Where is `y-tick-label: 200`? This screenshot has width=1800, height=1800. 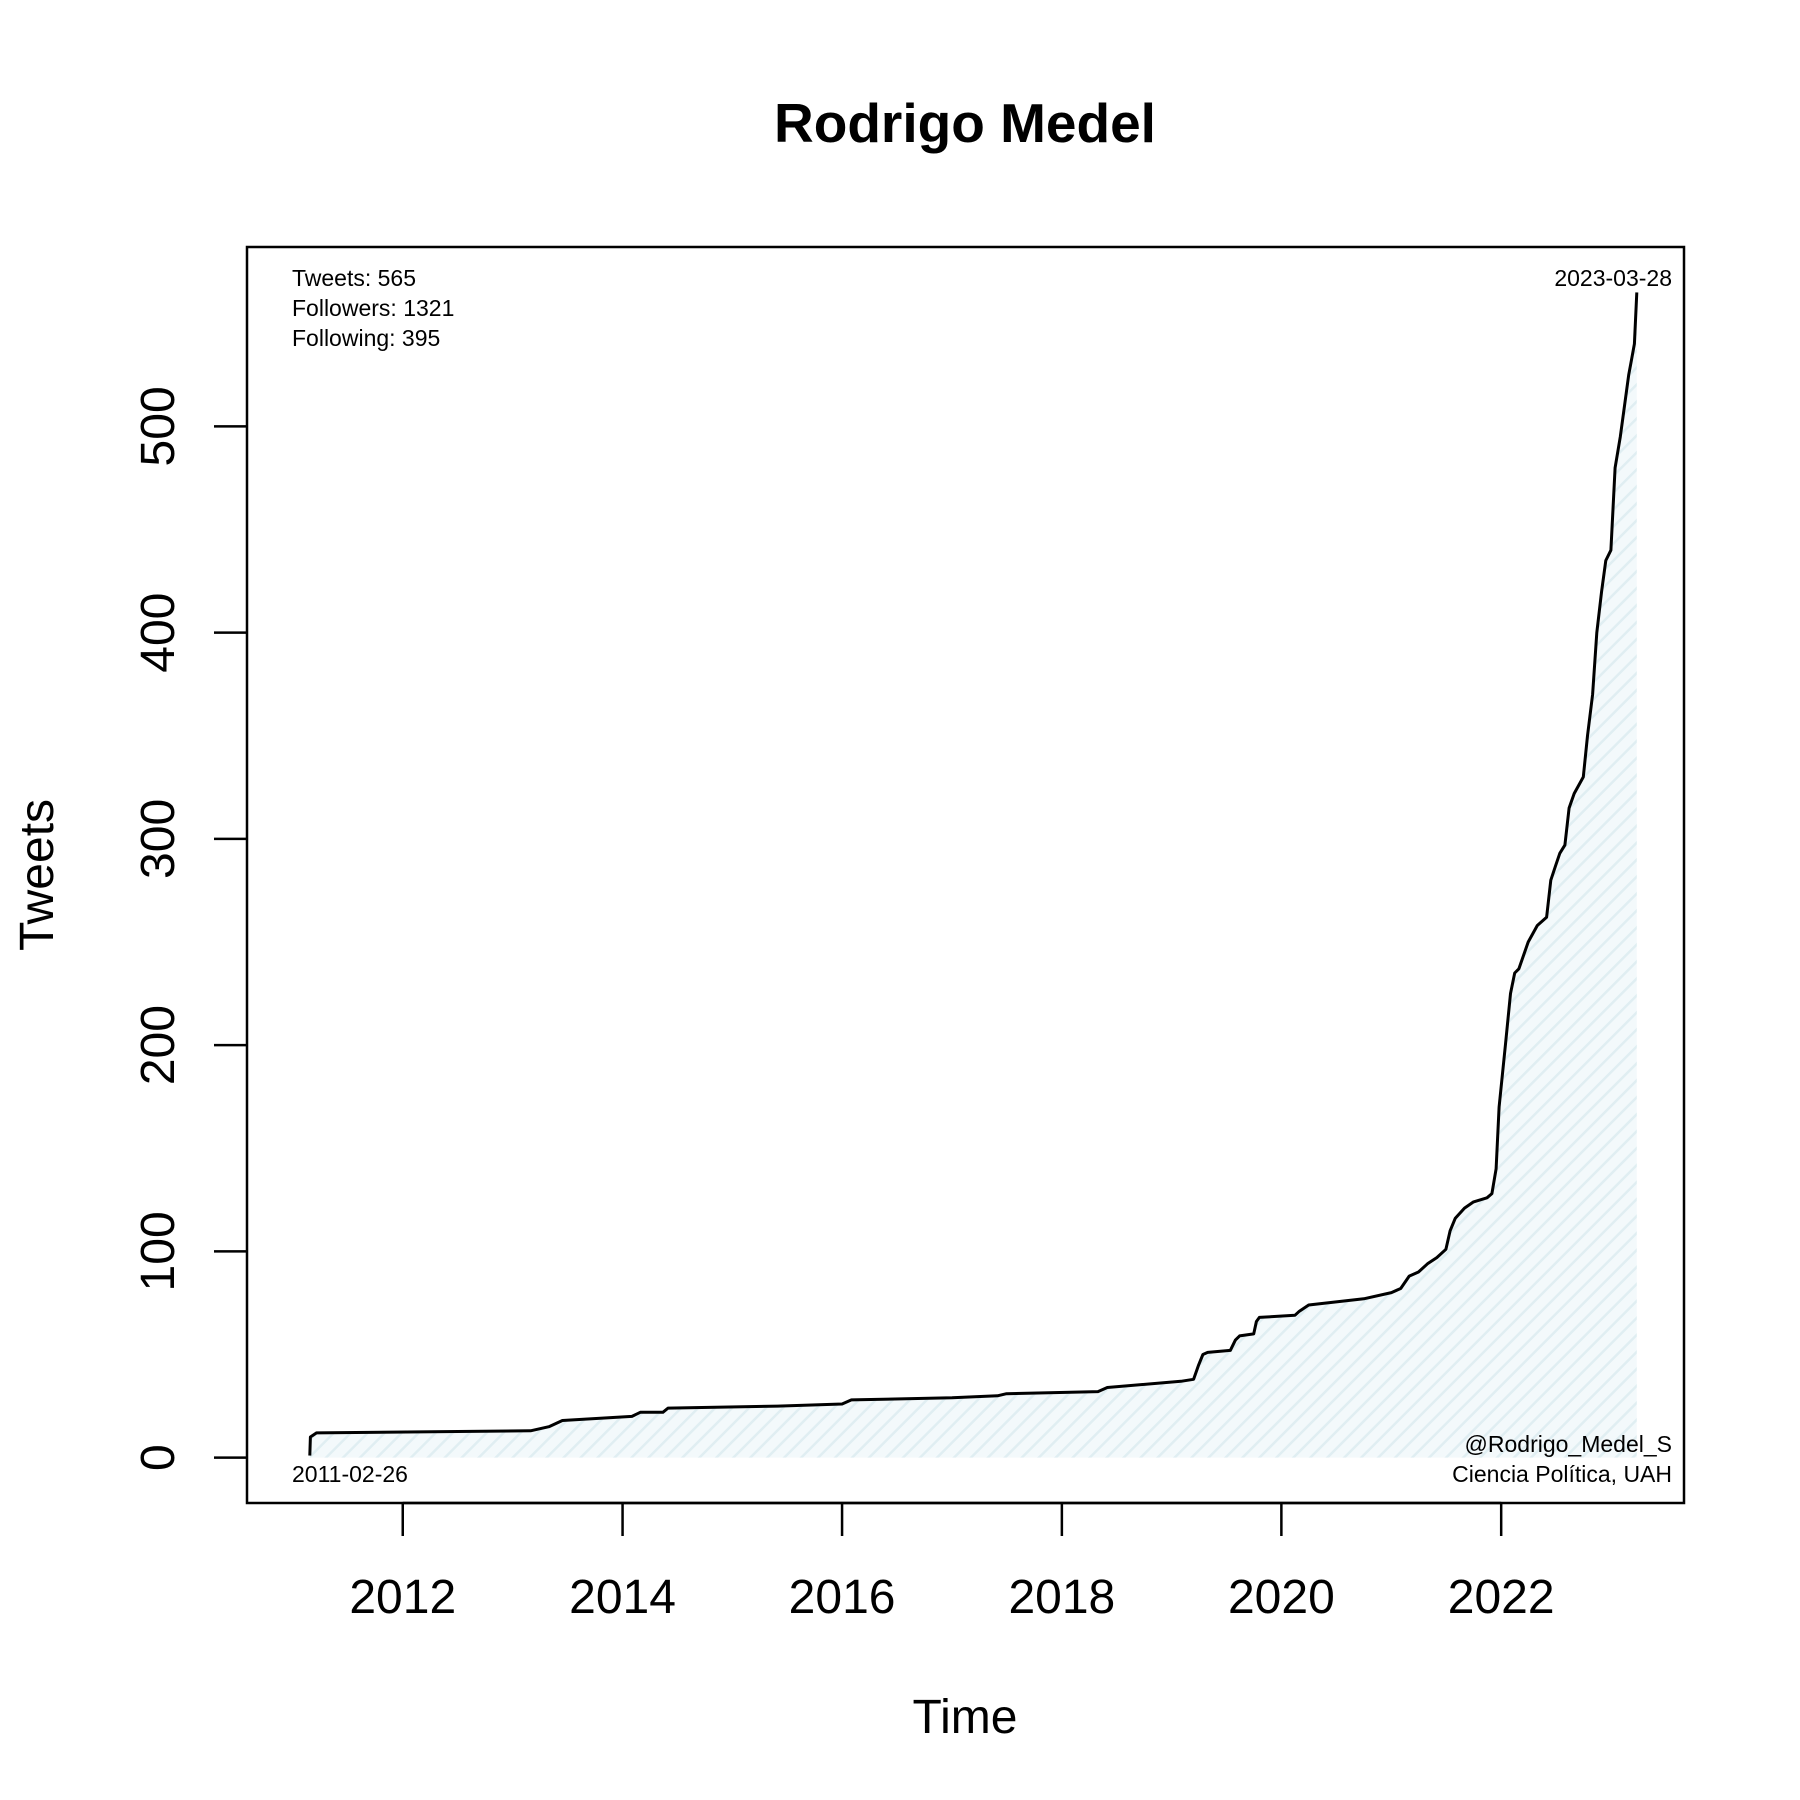
y-tick-label: 200 is located at coordinates (158, 1045).